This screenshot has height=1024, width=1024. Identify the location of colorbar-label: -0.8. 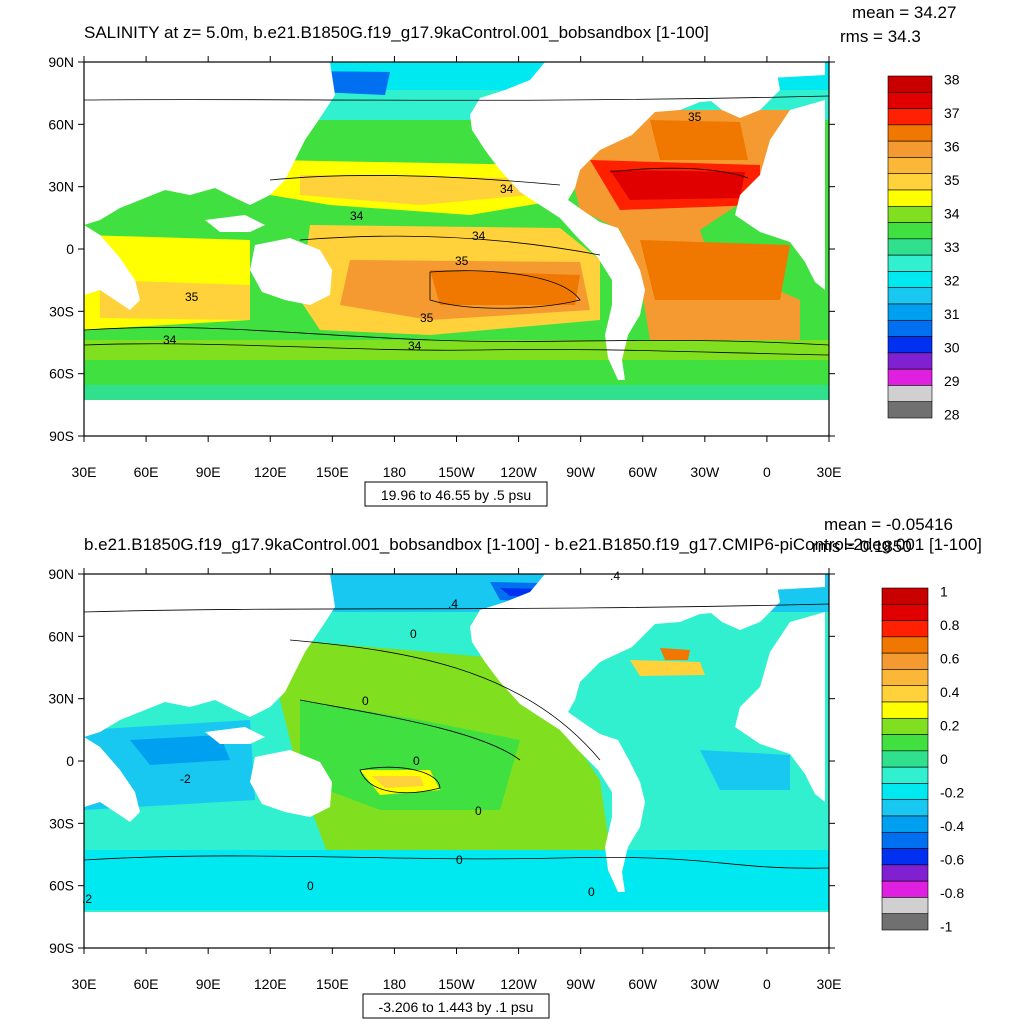
(952, 893).